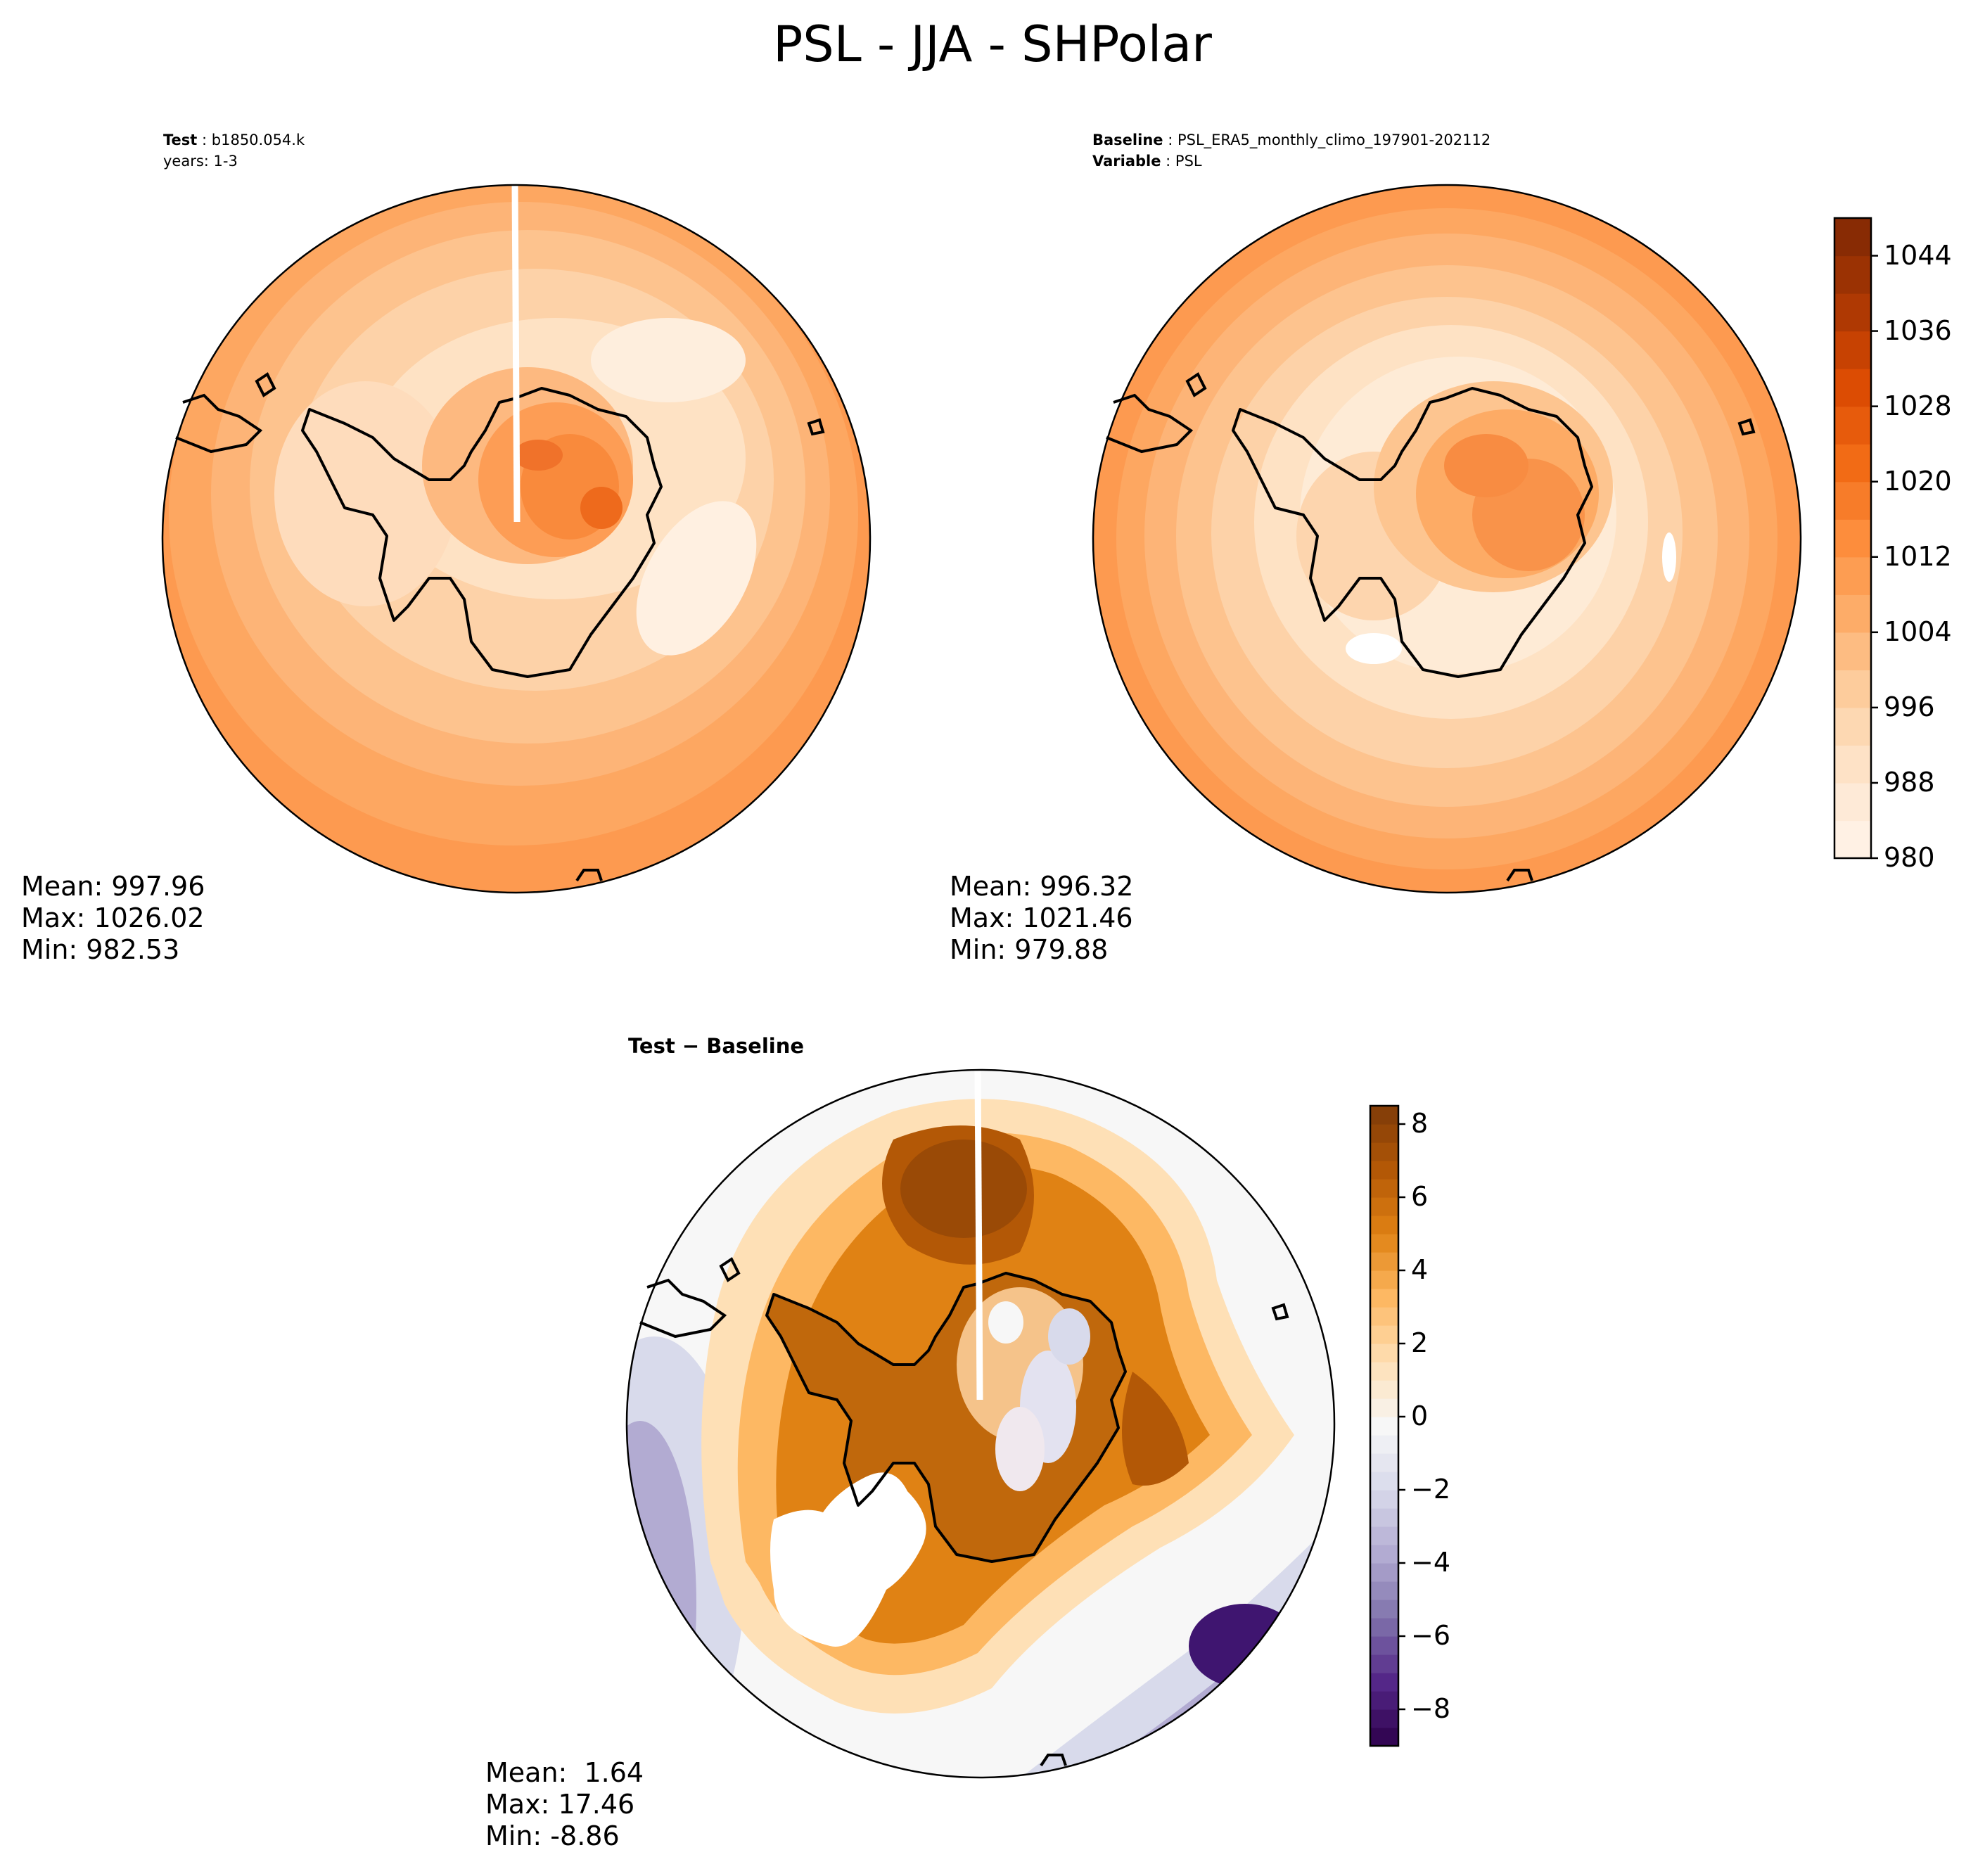 The width and height of the screenshot is (1985, 1876). Describe the element at coordinates (1918, 556) in the screenshot. I see `psl-colorbar-tick-label: 1012` at that location.